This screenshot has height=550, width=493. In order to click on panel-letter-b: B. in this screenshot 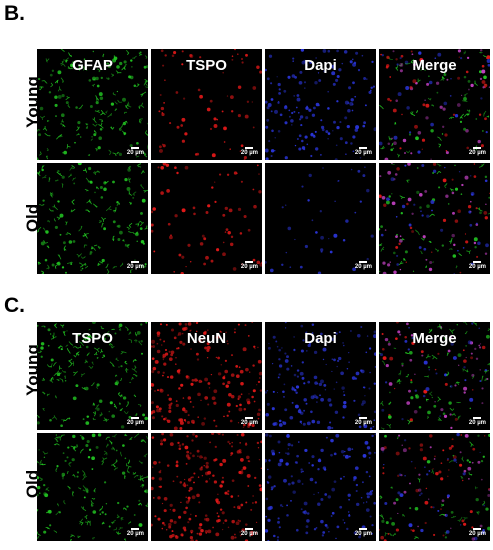, I will do `click(14, 13)`.